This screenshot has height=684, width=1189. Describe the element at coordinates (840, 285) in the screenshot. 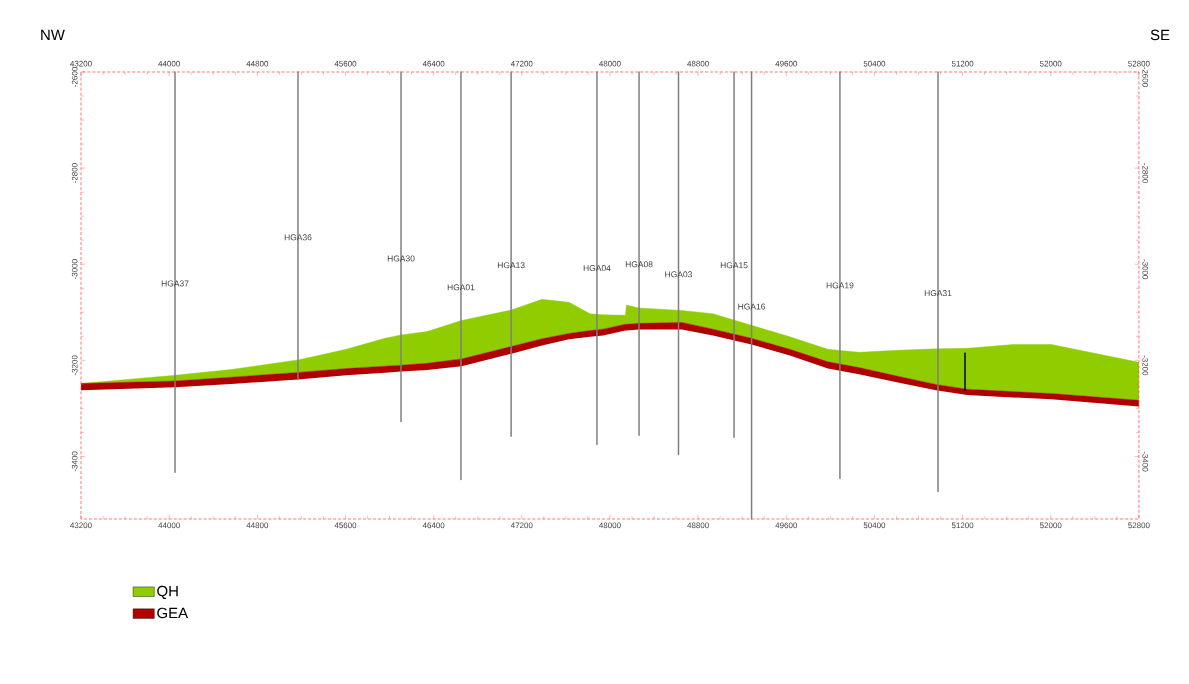

I see `annotation: HGA19` at that location.